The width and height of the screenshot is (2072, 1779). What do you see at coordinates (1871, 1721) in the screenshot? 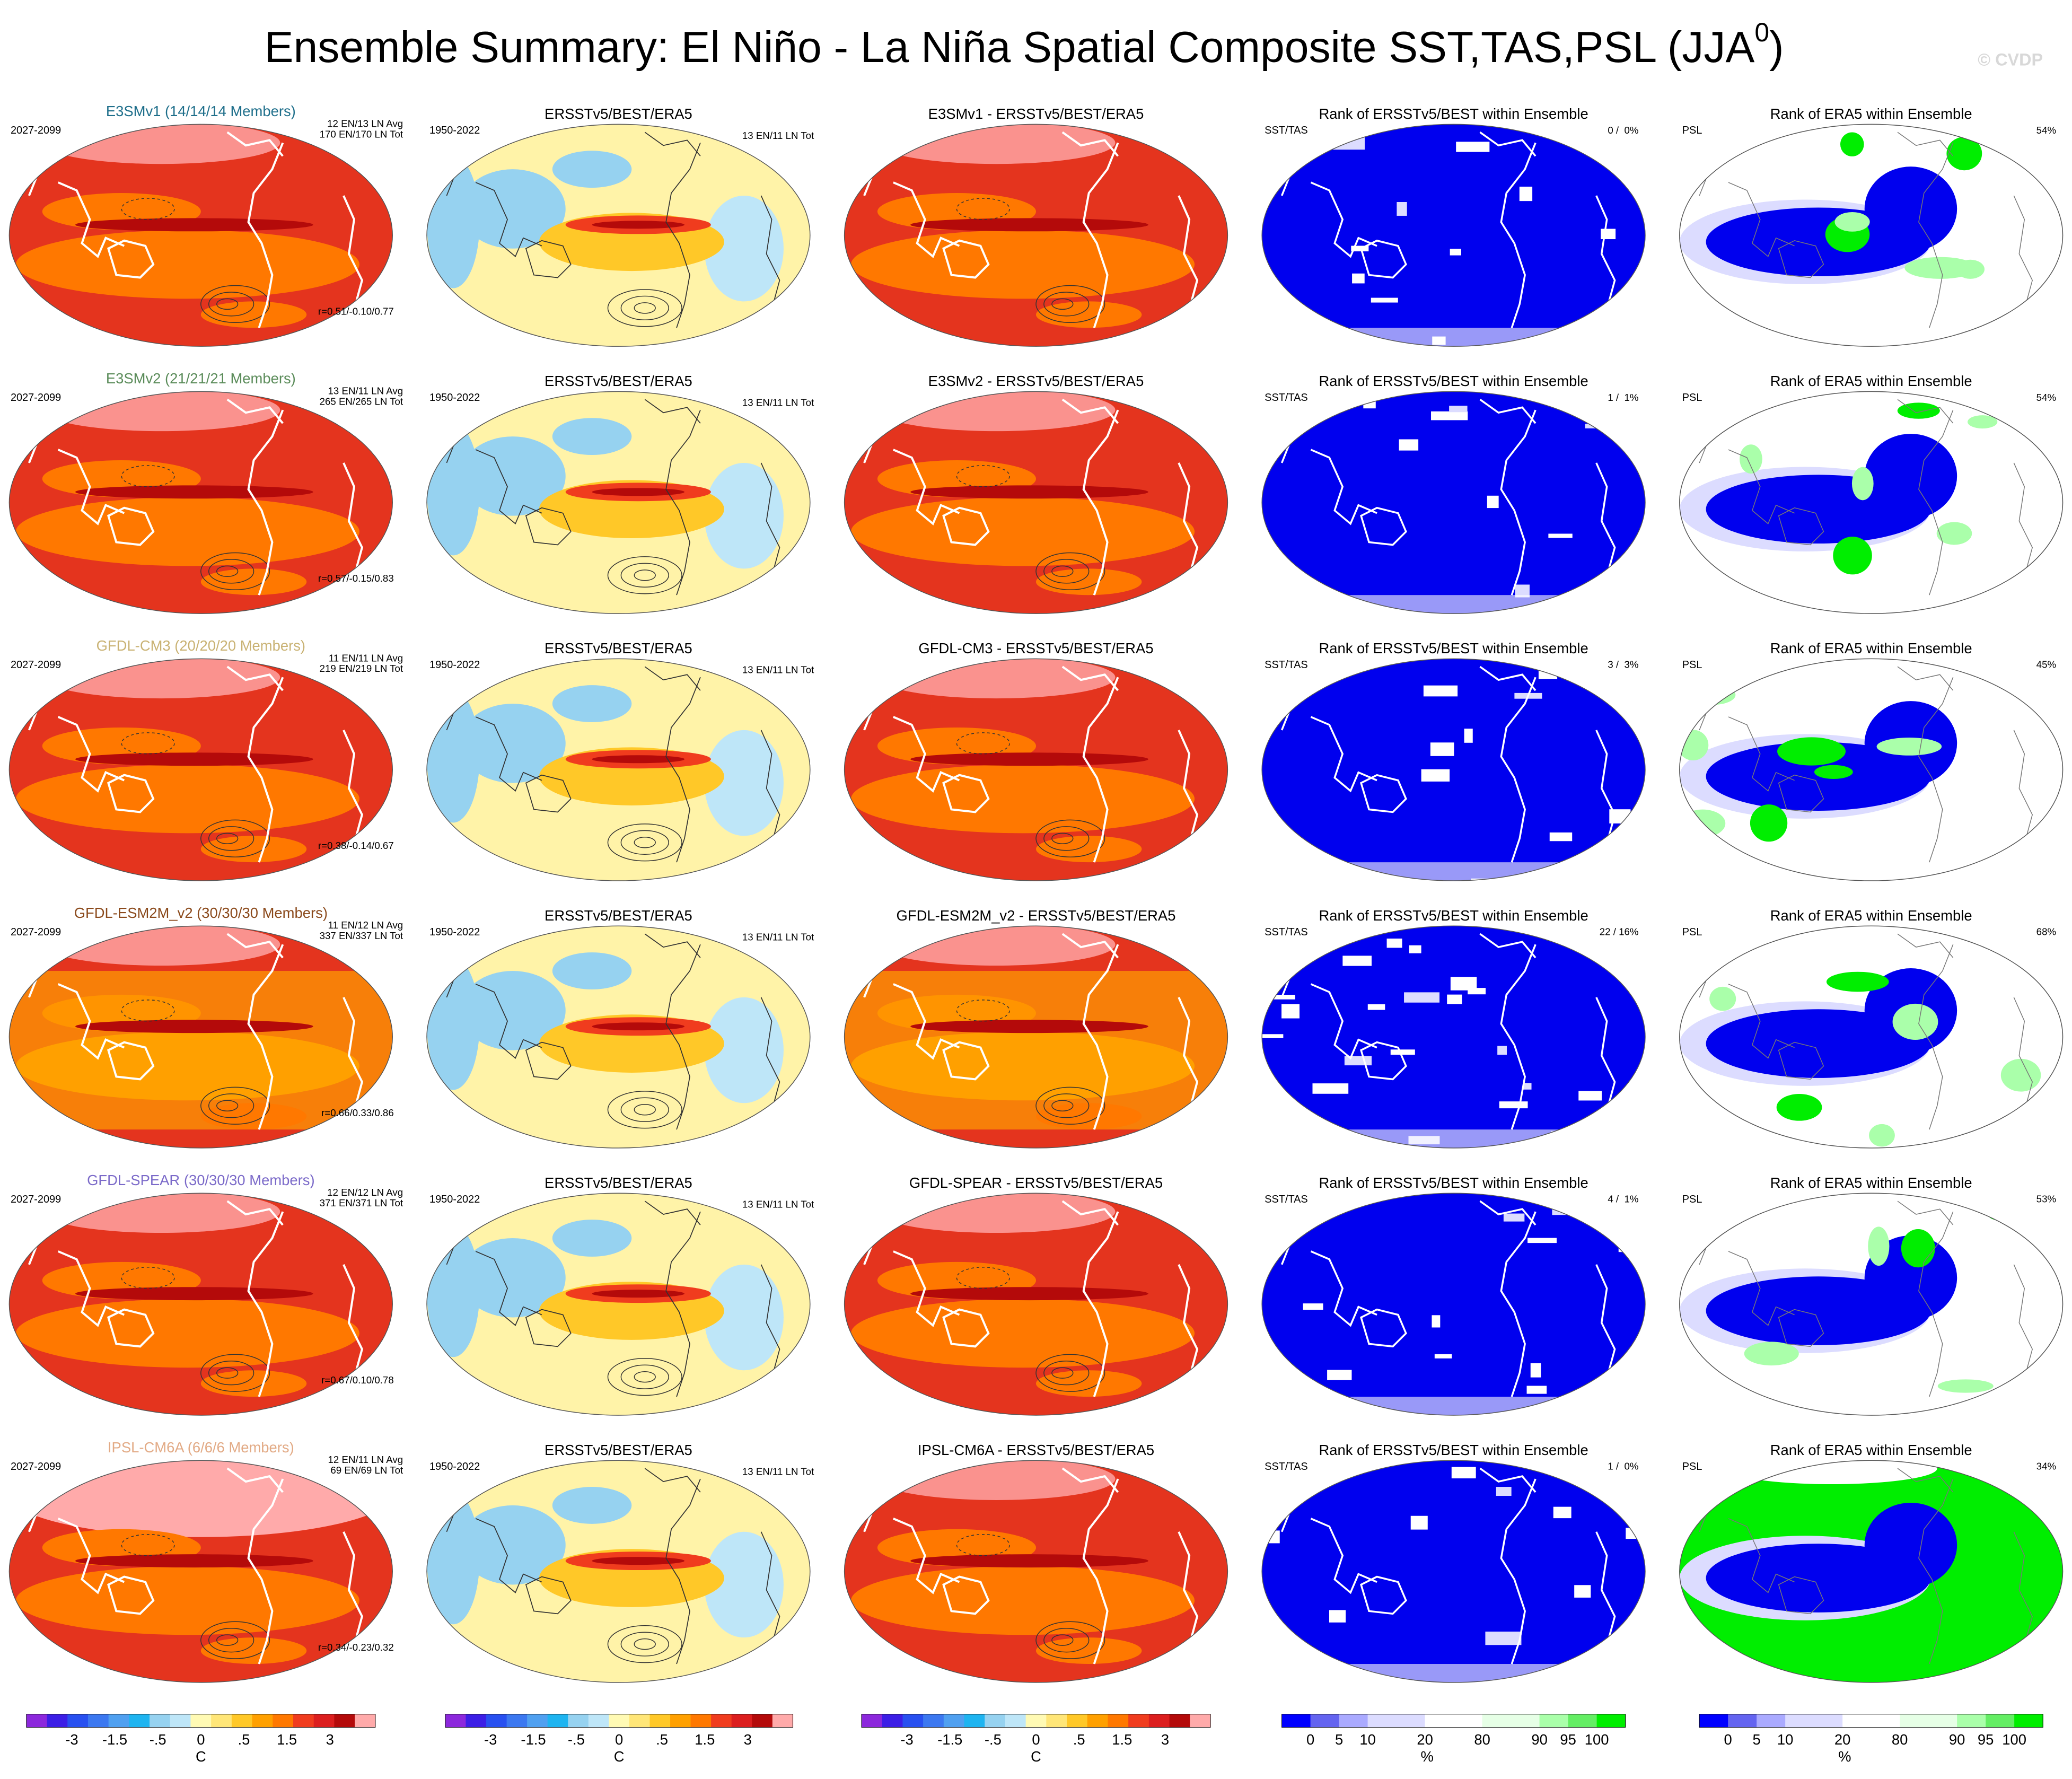
I see `colorbar-frame` at bounding box center [1871, 1721].